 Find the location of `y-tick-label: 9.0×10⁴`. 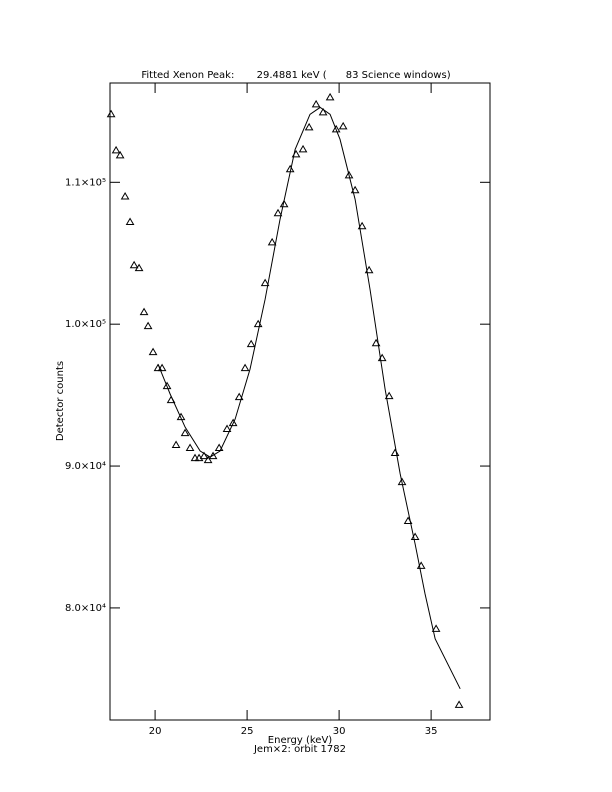

y-tick-label: 9.0×10⁴ is located at coordinates (85, 466).